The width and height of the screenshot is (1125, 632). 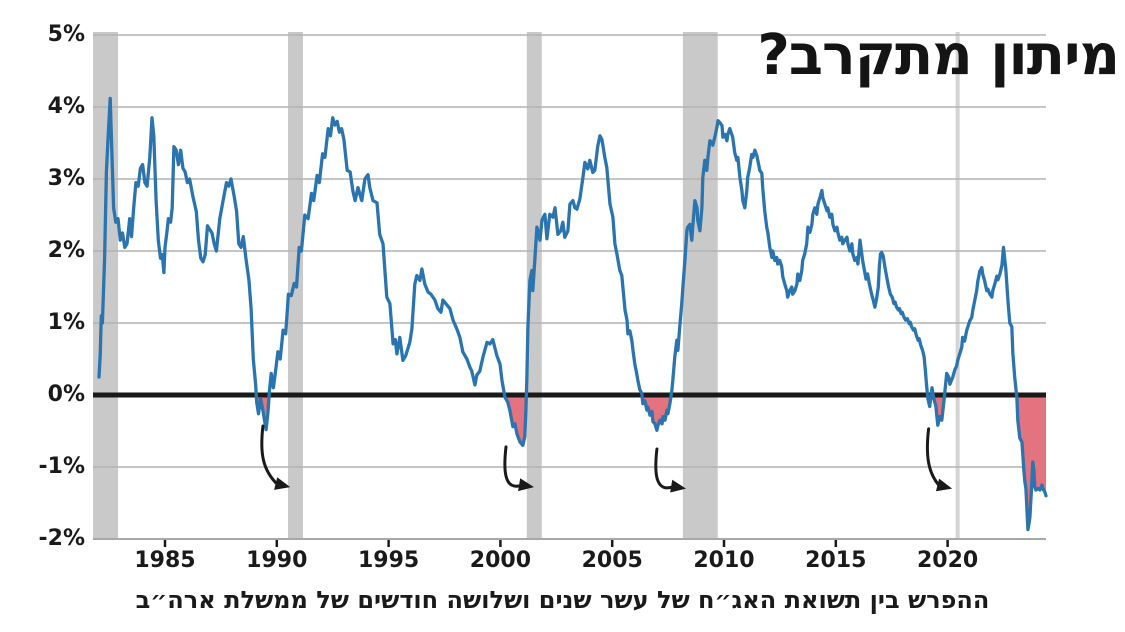 I want to click on y-axis-label: -2%, so click(x=61, y=538).